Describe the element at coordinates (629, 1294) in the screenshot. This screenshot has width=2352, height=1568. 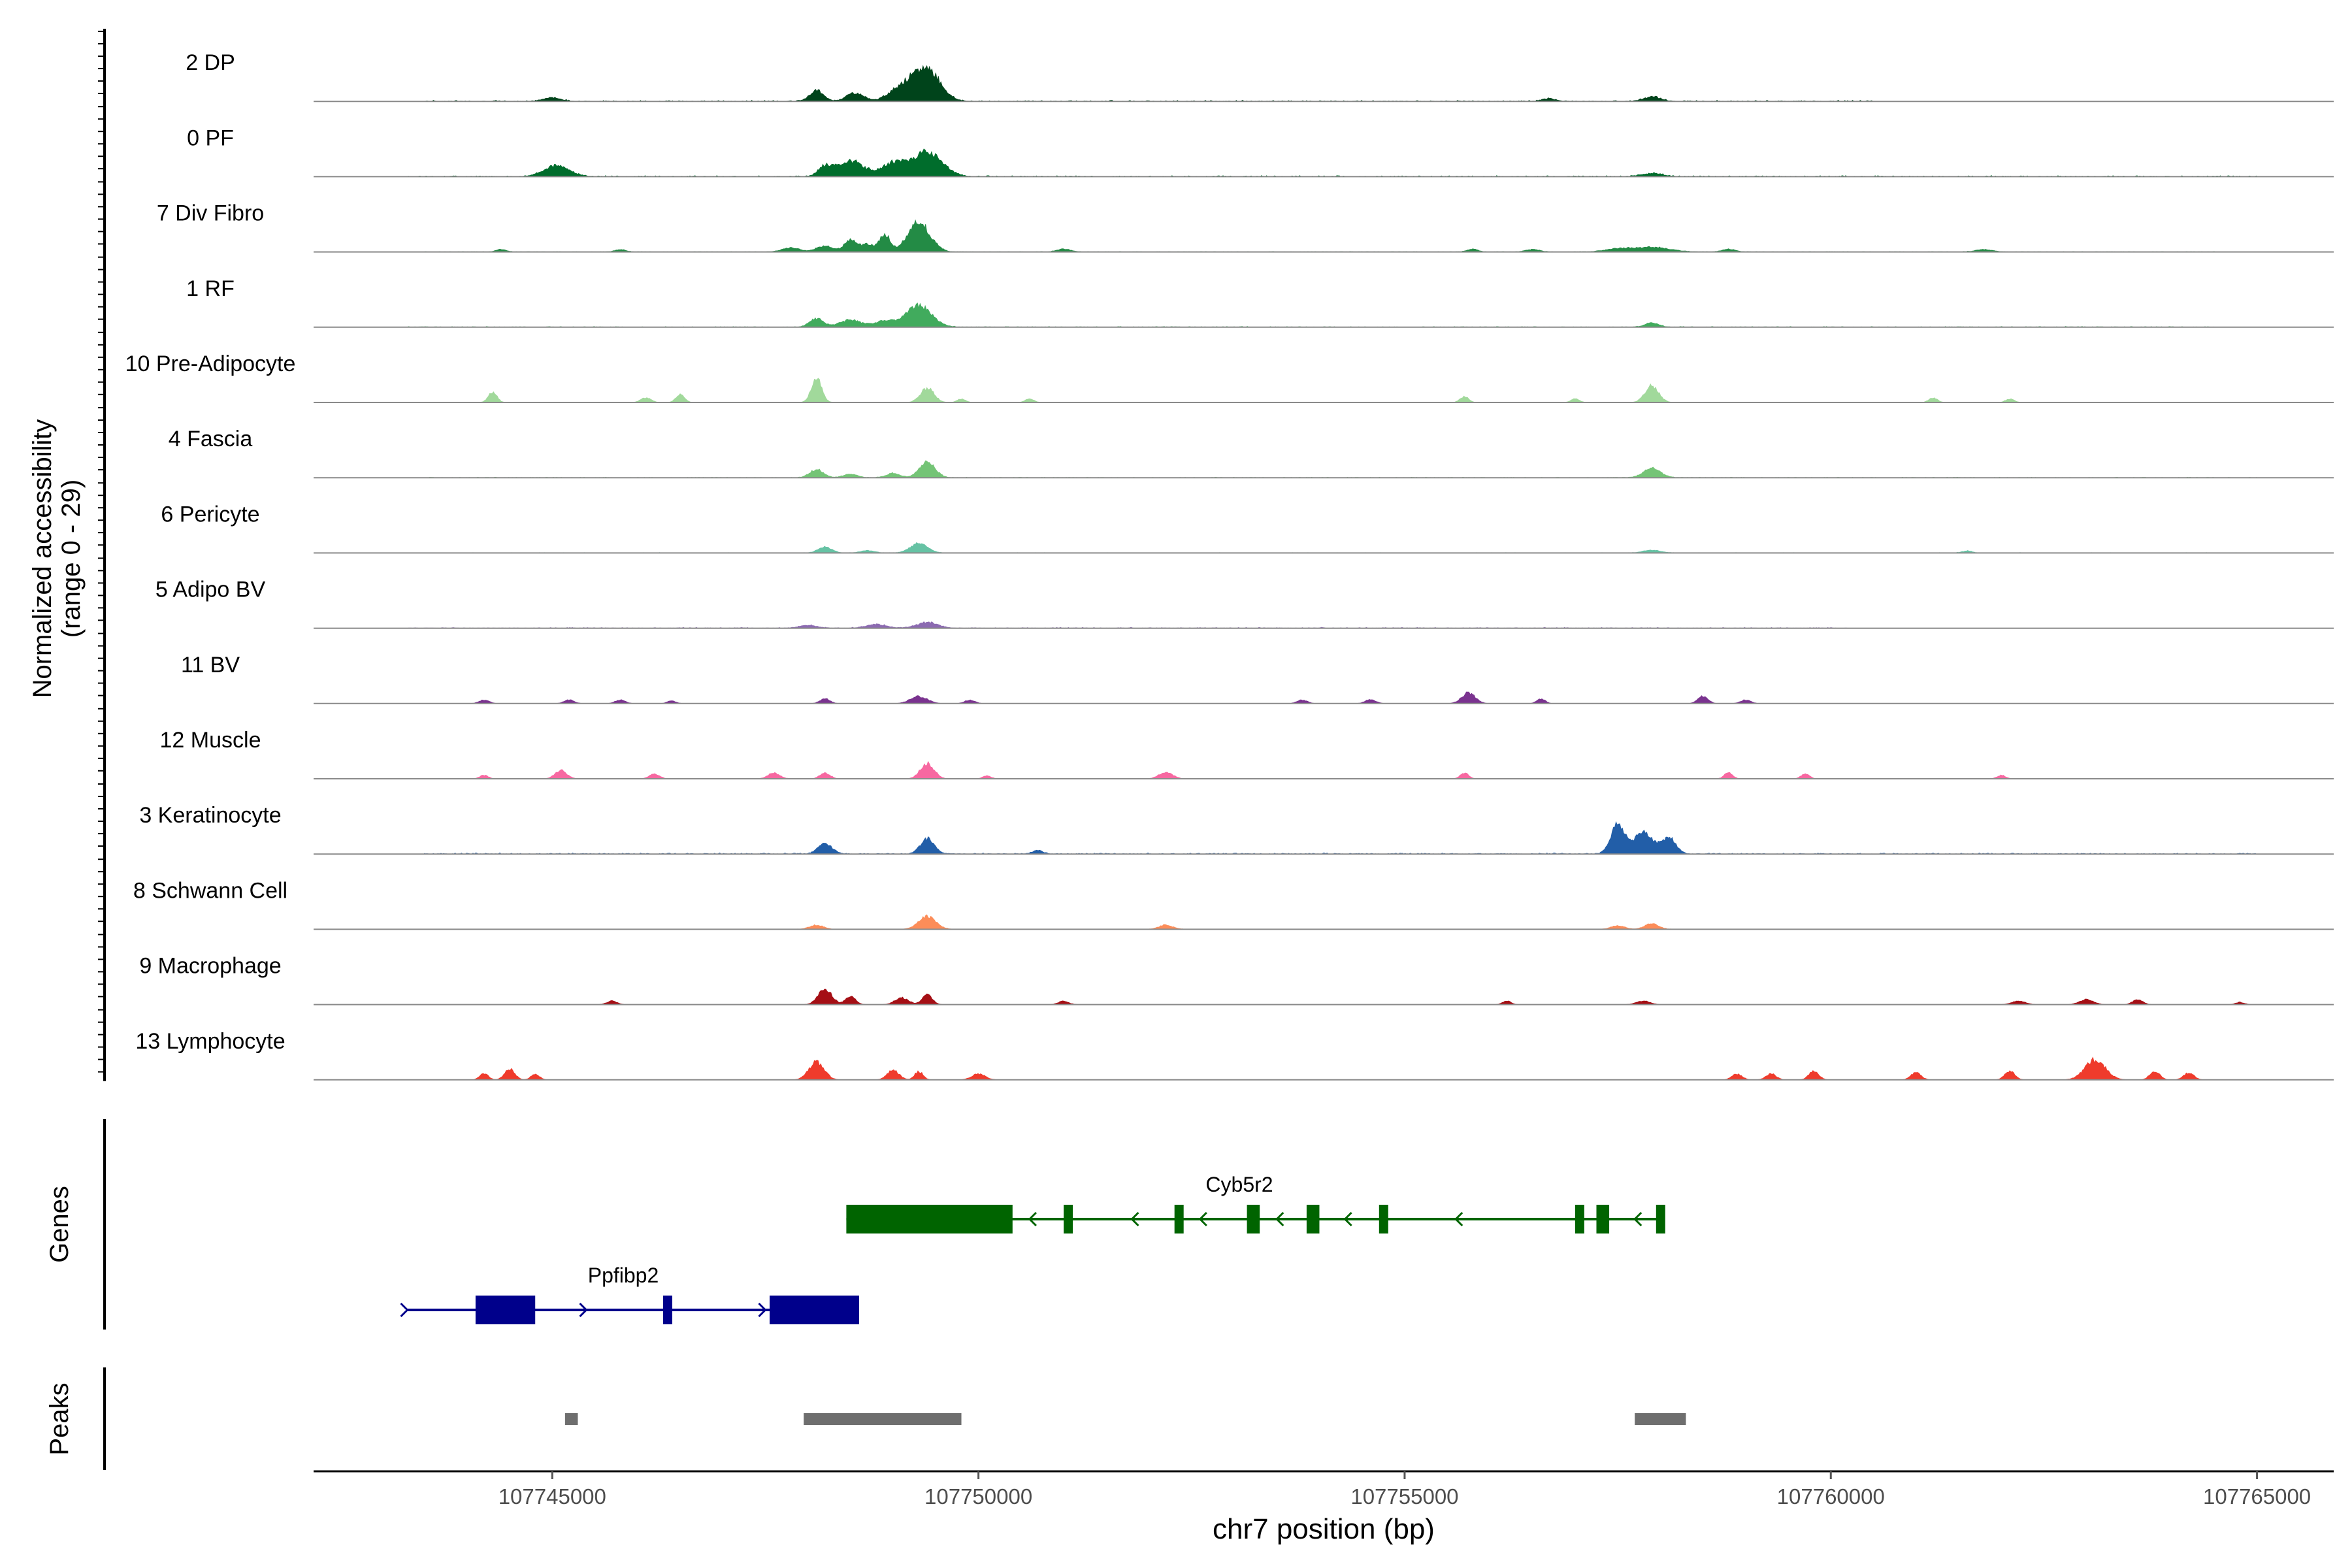
I see `gene-ppfibp2: Ppfibp2` at that location.